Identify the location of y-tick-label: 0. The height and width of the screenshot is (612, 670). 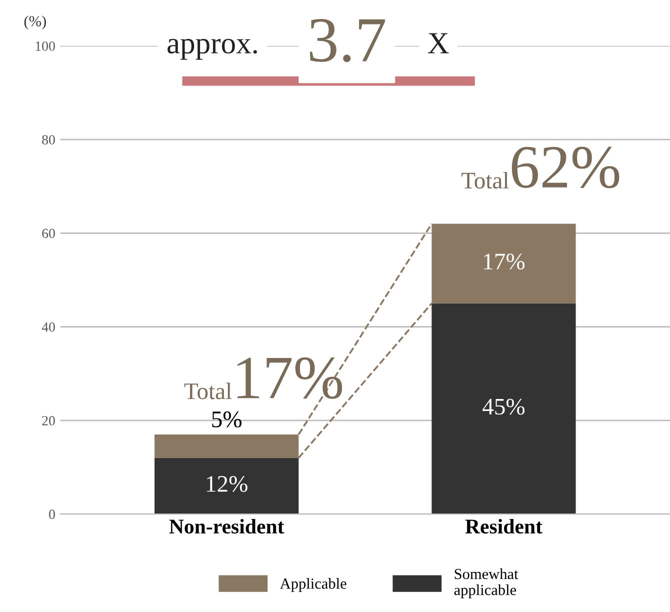
(52, 515).